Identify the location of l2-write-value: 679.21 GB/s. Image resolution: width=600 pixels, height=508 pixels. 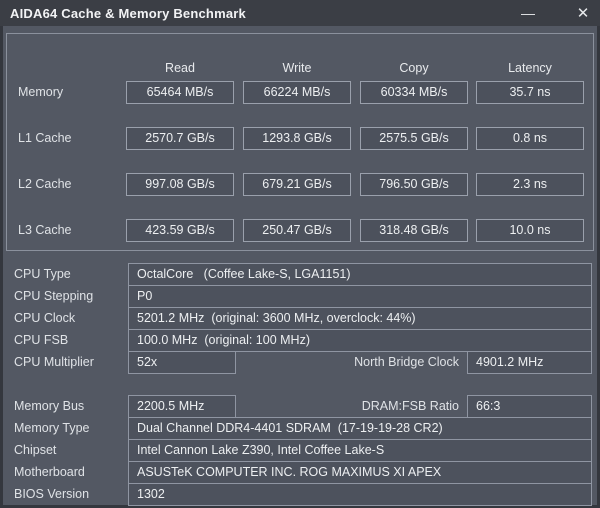
(297, 184).